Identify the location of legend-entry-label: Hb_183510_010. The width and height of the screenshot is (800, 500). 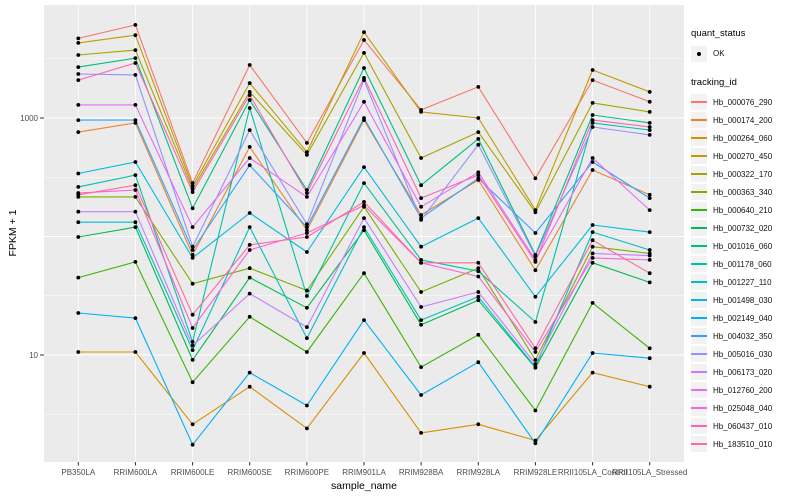
(743, 444).